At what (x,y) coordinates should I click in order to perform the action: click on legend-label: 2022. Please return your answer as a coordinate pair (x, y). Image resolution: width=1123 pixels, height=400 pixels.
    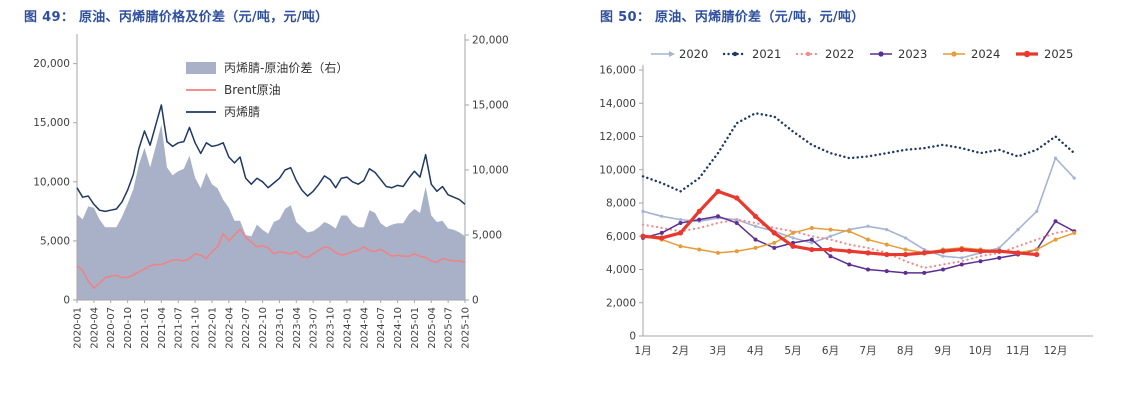
    Looking at the image, I should click on (839, 54).